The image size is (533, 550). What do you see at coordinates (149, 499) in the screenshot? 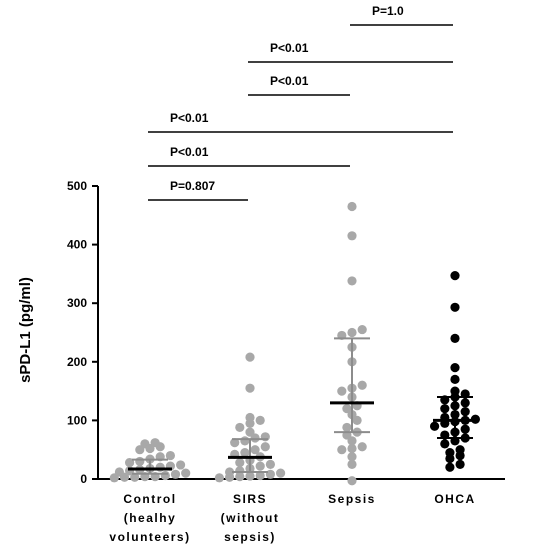
I see `category-label: Control` at bounding box center [149, 499].